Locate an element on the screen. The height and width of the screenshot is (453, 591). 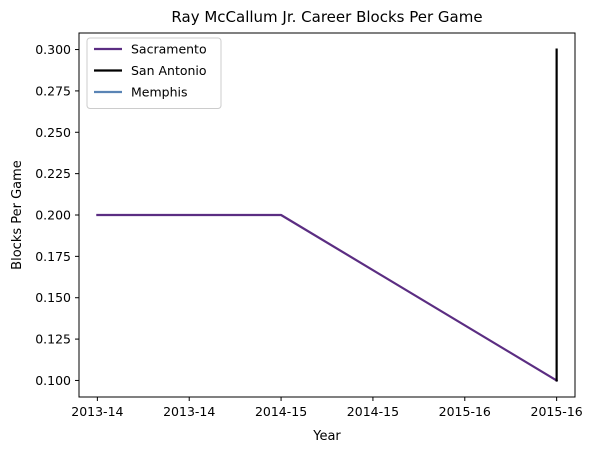
y-tick-label: 0.150 is located at coordinates (53, 297).